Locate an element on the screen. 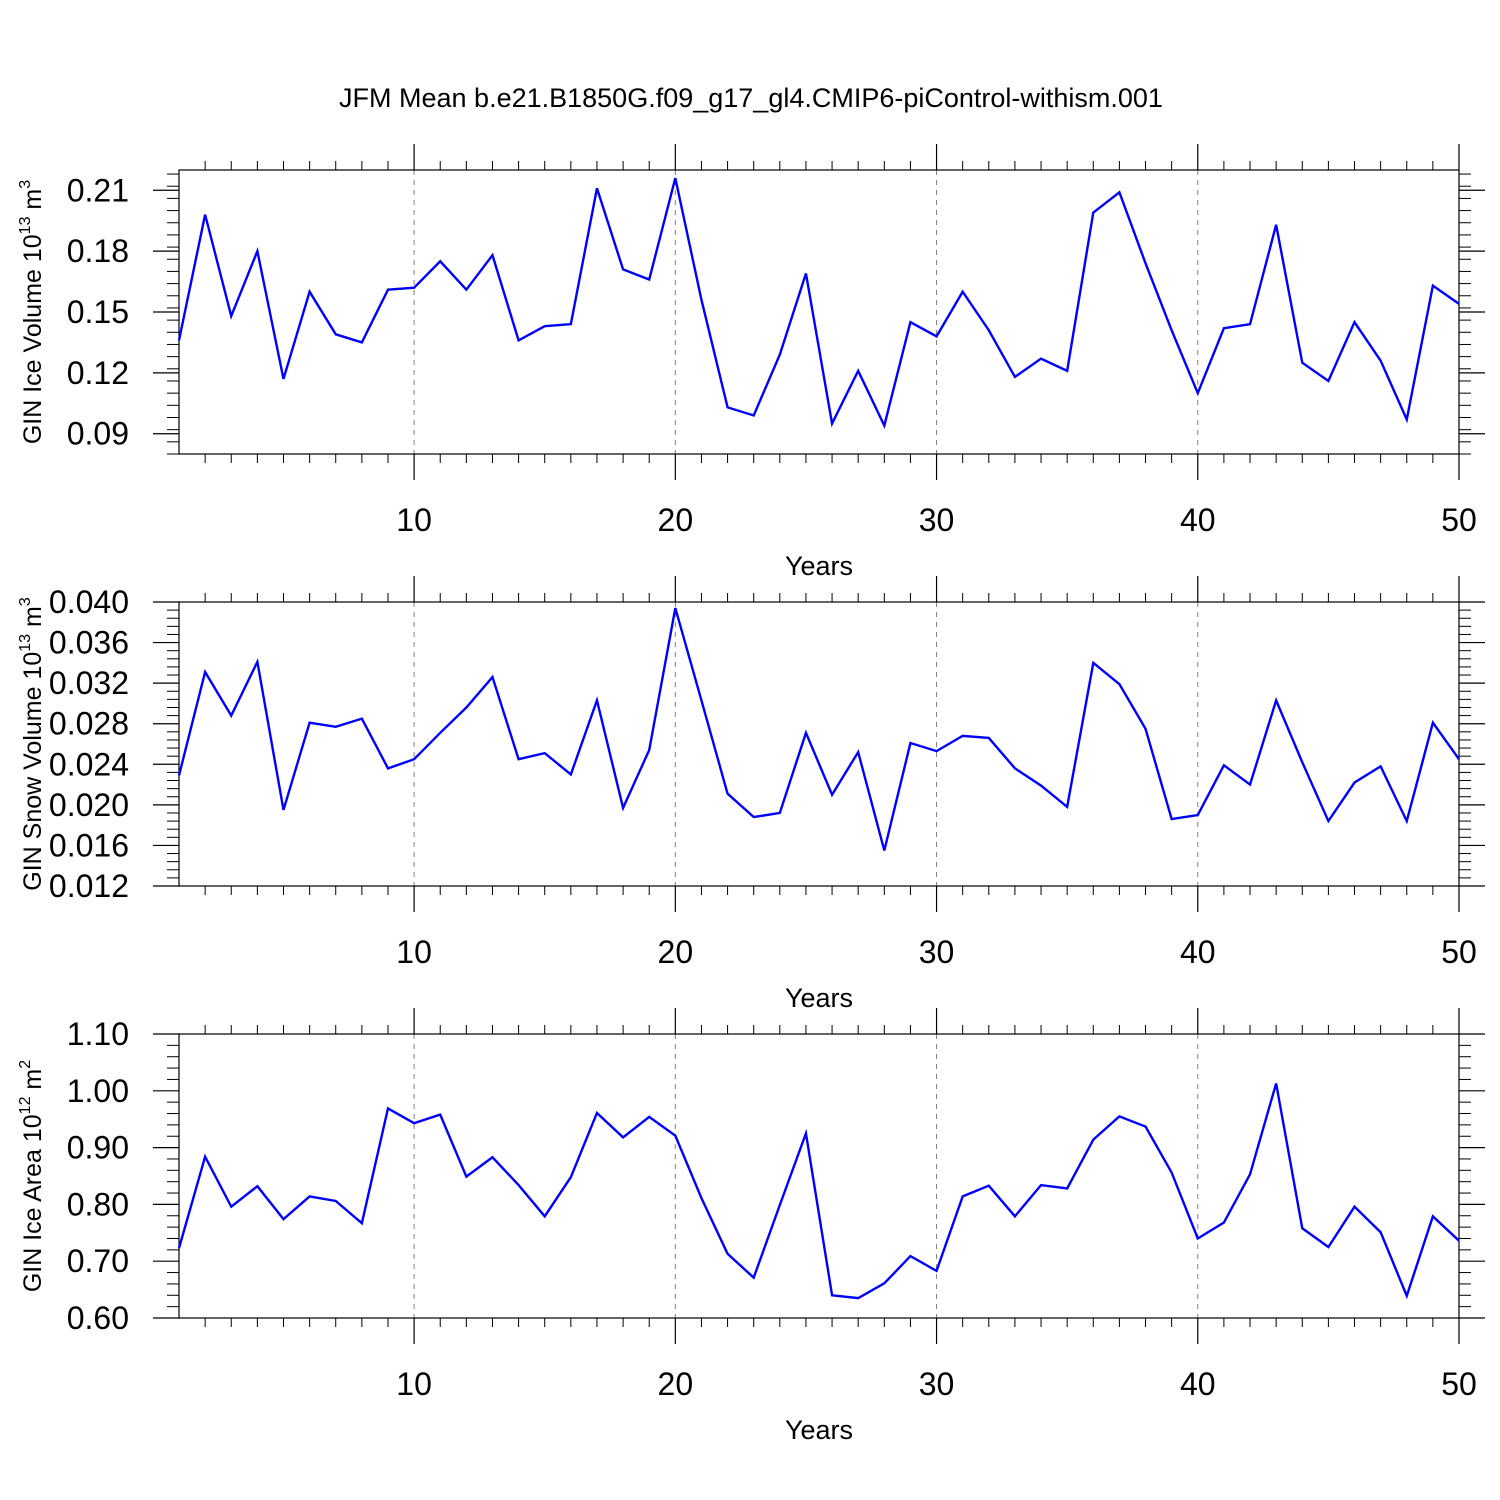  y-tick-label: 0.012 is located at coordinates (89, 886).